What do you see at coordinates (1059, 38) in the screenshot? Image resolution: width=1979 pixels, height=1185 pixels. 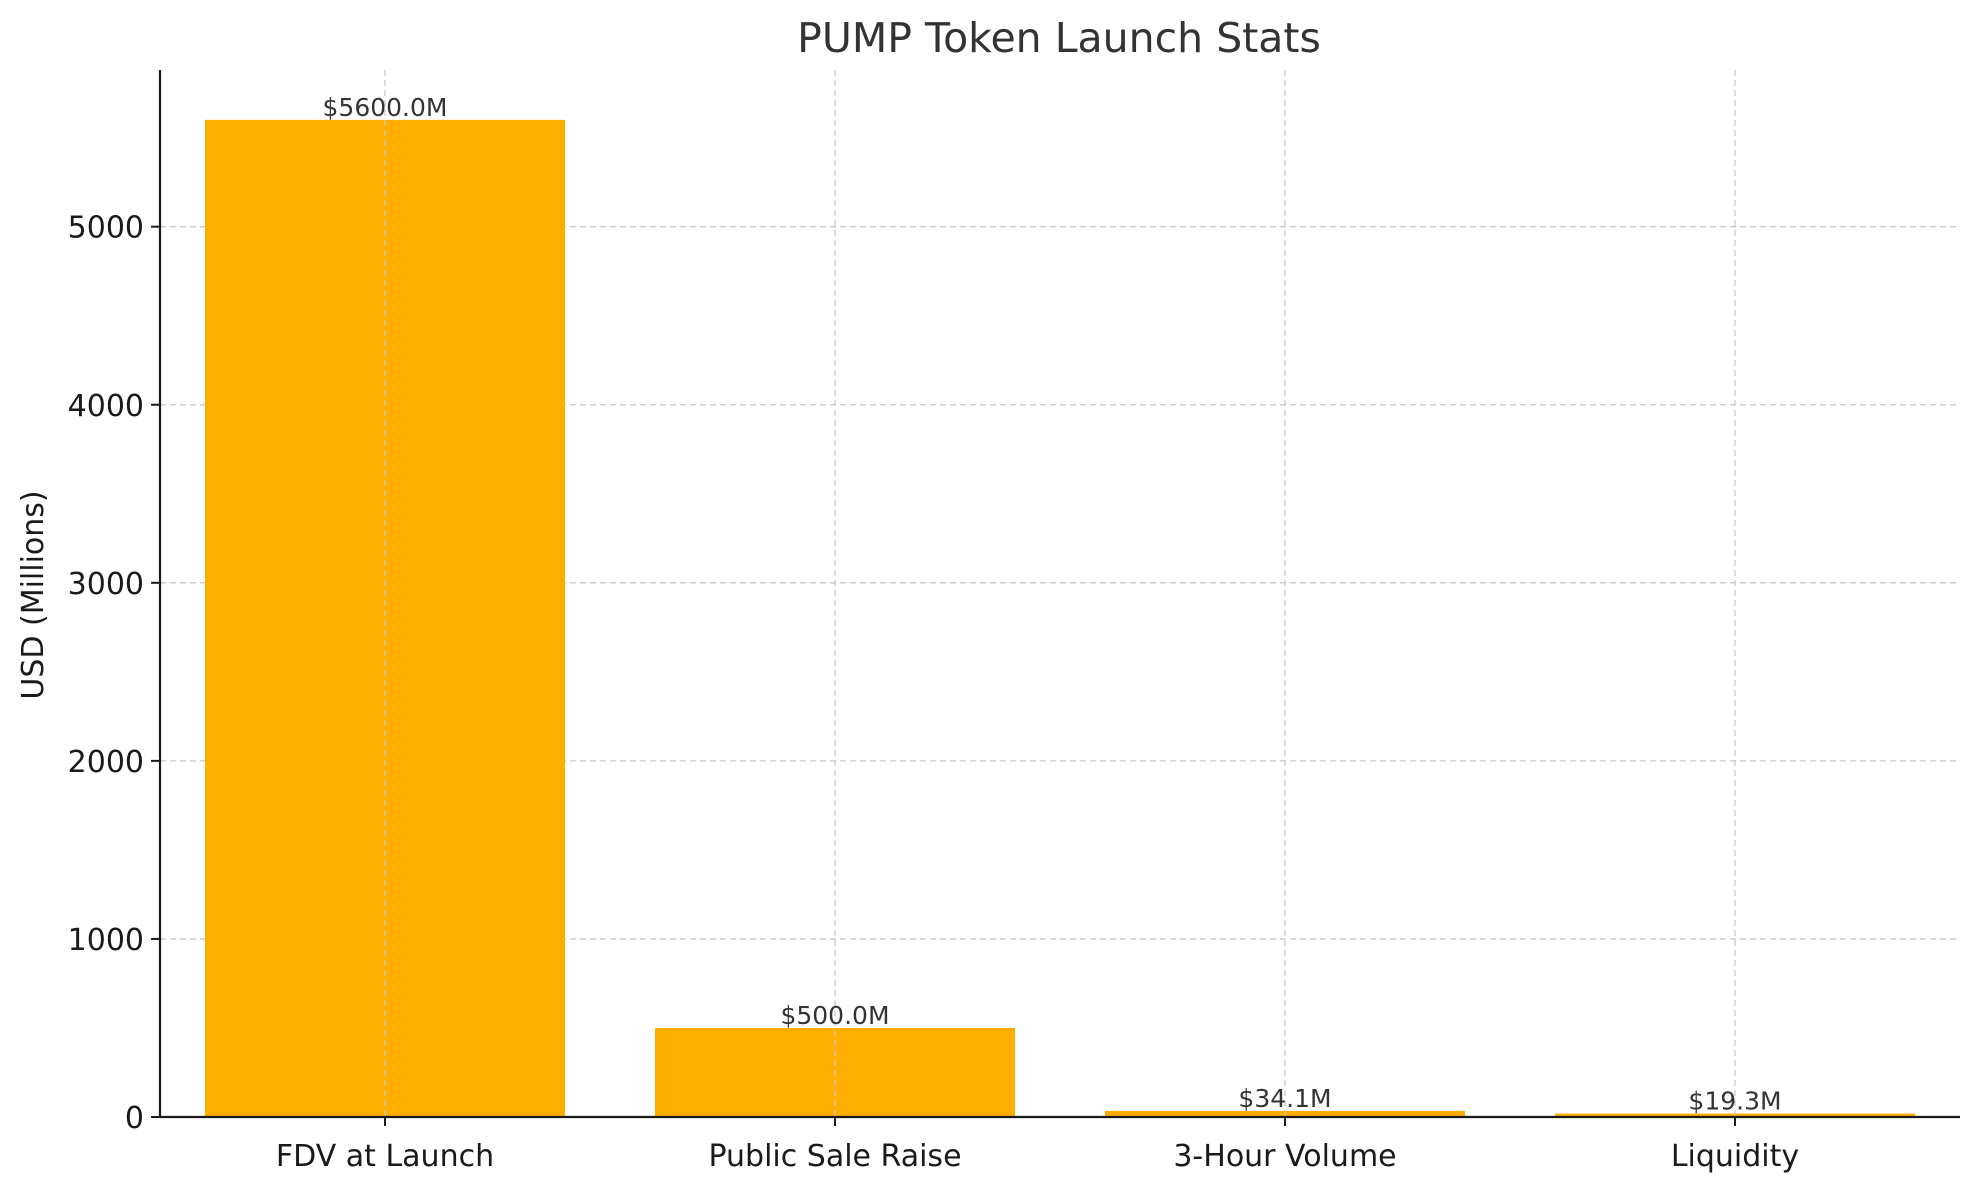 I see `chart-title: PUMP Token Launch Stats` at bounding box center [1059, 38].